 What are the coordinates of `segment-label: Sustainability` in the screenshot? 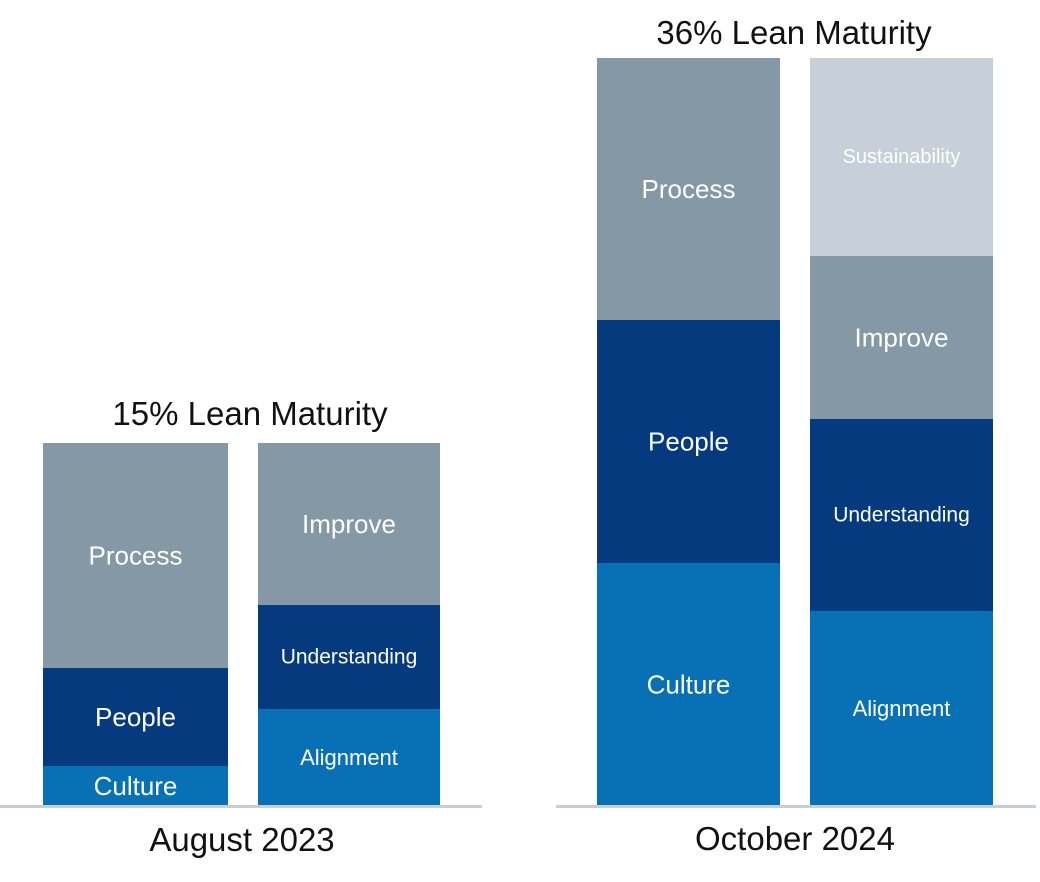 It's located at (902, 157).